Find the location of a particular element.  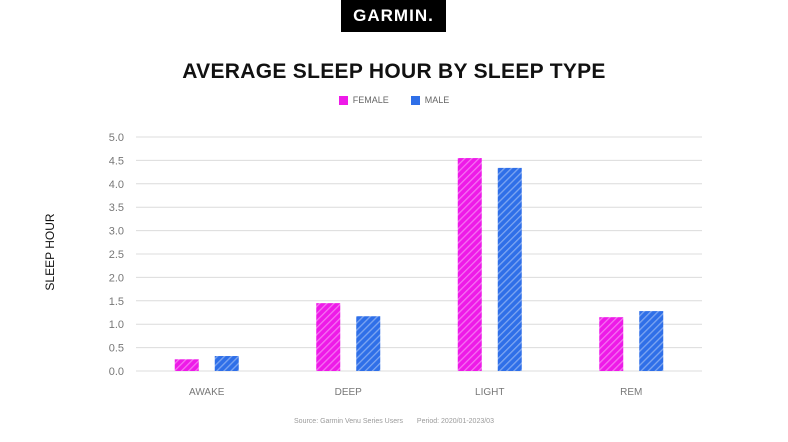

bar-female-light is located at coordinates (469, 264).